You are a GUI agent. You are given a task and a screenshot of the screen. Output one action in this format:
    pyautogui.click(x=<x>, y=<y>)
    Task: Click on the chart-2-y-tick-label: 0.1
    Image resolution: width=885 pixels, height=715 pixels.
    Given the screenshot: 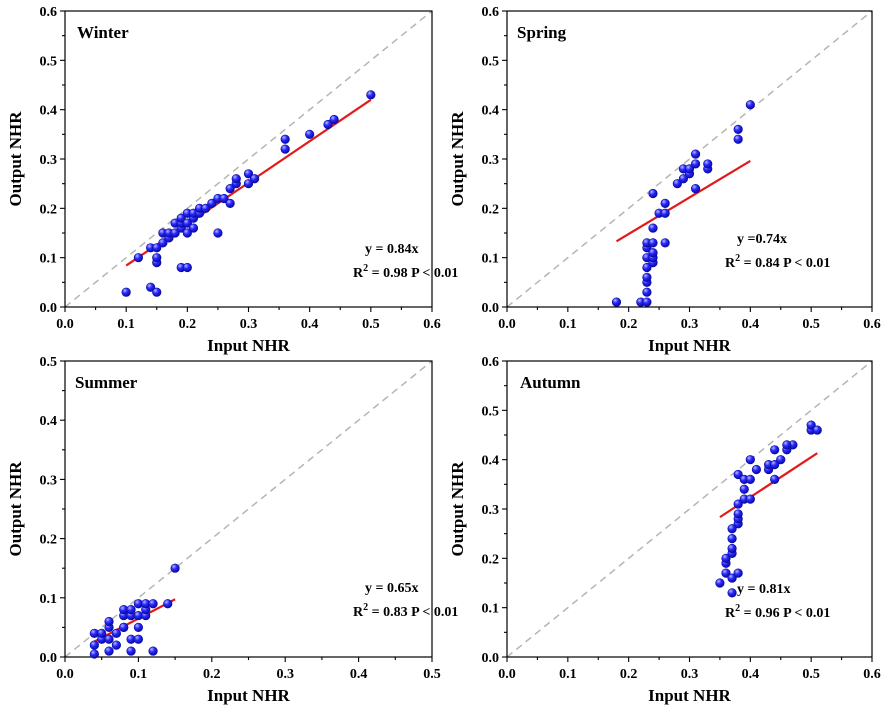 What is the action you would take?
    pyautogui.click(x=49, y=599)
    